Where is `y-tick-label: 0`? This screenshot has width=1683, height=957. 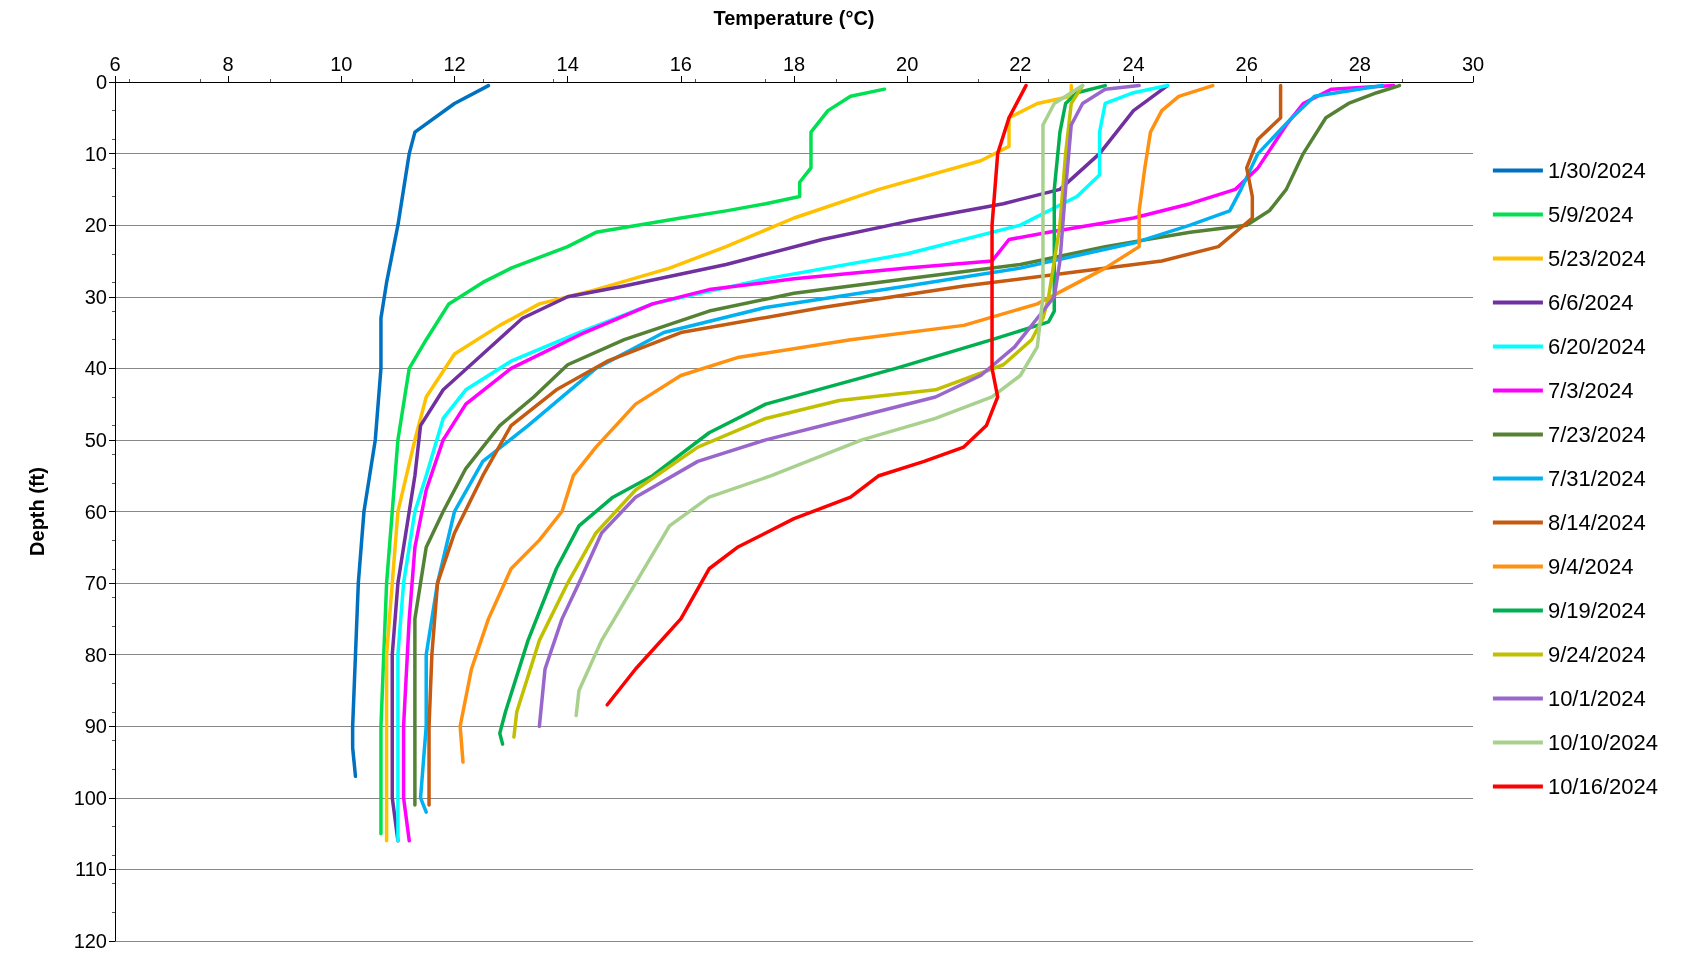
y-tick-label: 0 is located at coordinates (101, 82).